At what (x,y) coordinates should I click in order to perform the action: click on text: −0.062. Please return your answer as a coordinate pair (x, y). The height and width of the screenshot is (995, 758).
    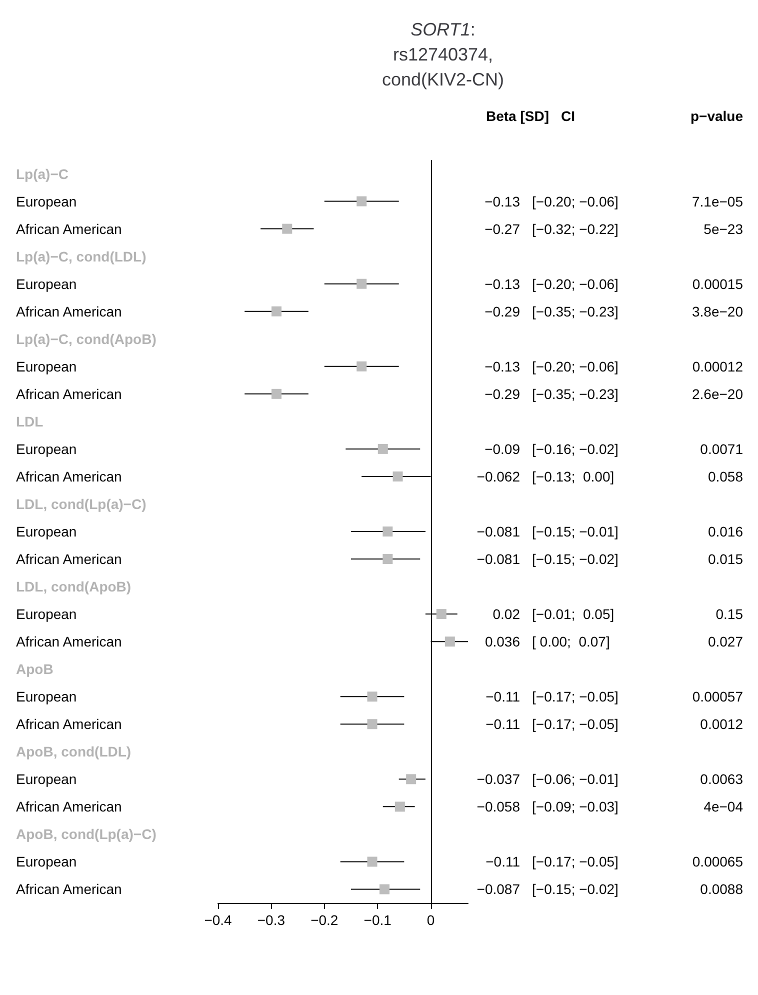
    Looking at the image, I should click on (498, 476).